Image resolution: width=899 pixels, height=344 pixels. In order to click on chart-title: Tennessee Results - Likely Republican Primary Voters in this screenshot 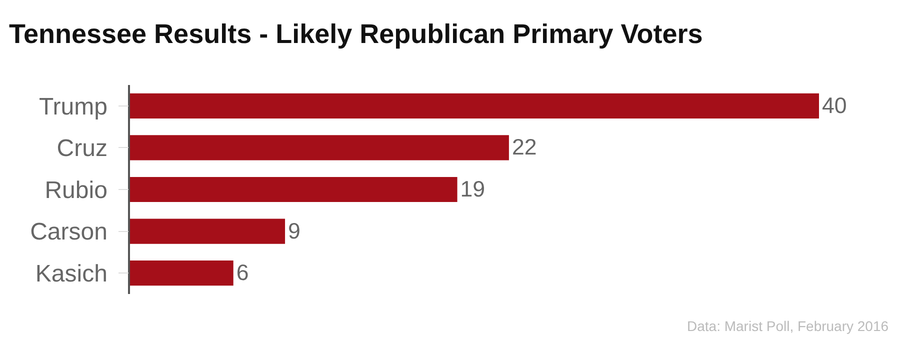, I will do `click(355, 33)`.